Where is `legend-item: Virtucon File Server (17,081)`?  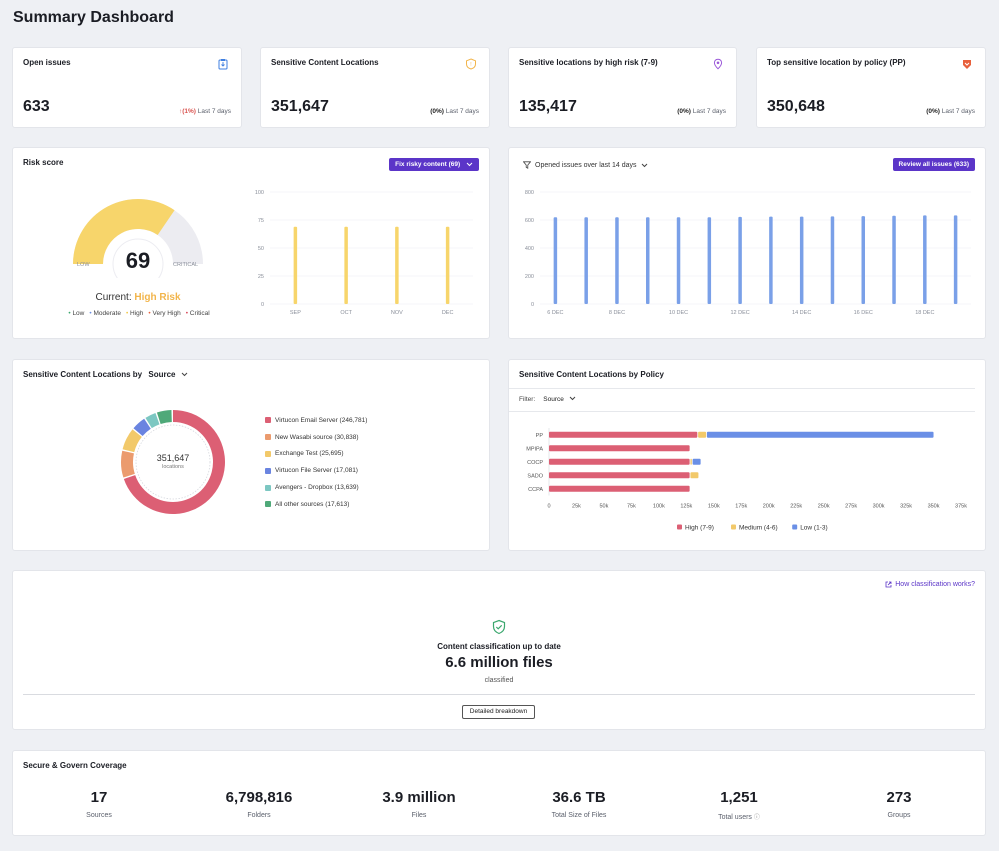
legend-item: Virtucon File Server (17,081) is located at coordinates (316, 470).